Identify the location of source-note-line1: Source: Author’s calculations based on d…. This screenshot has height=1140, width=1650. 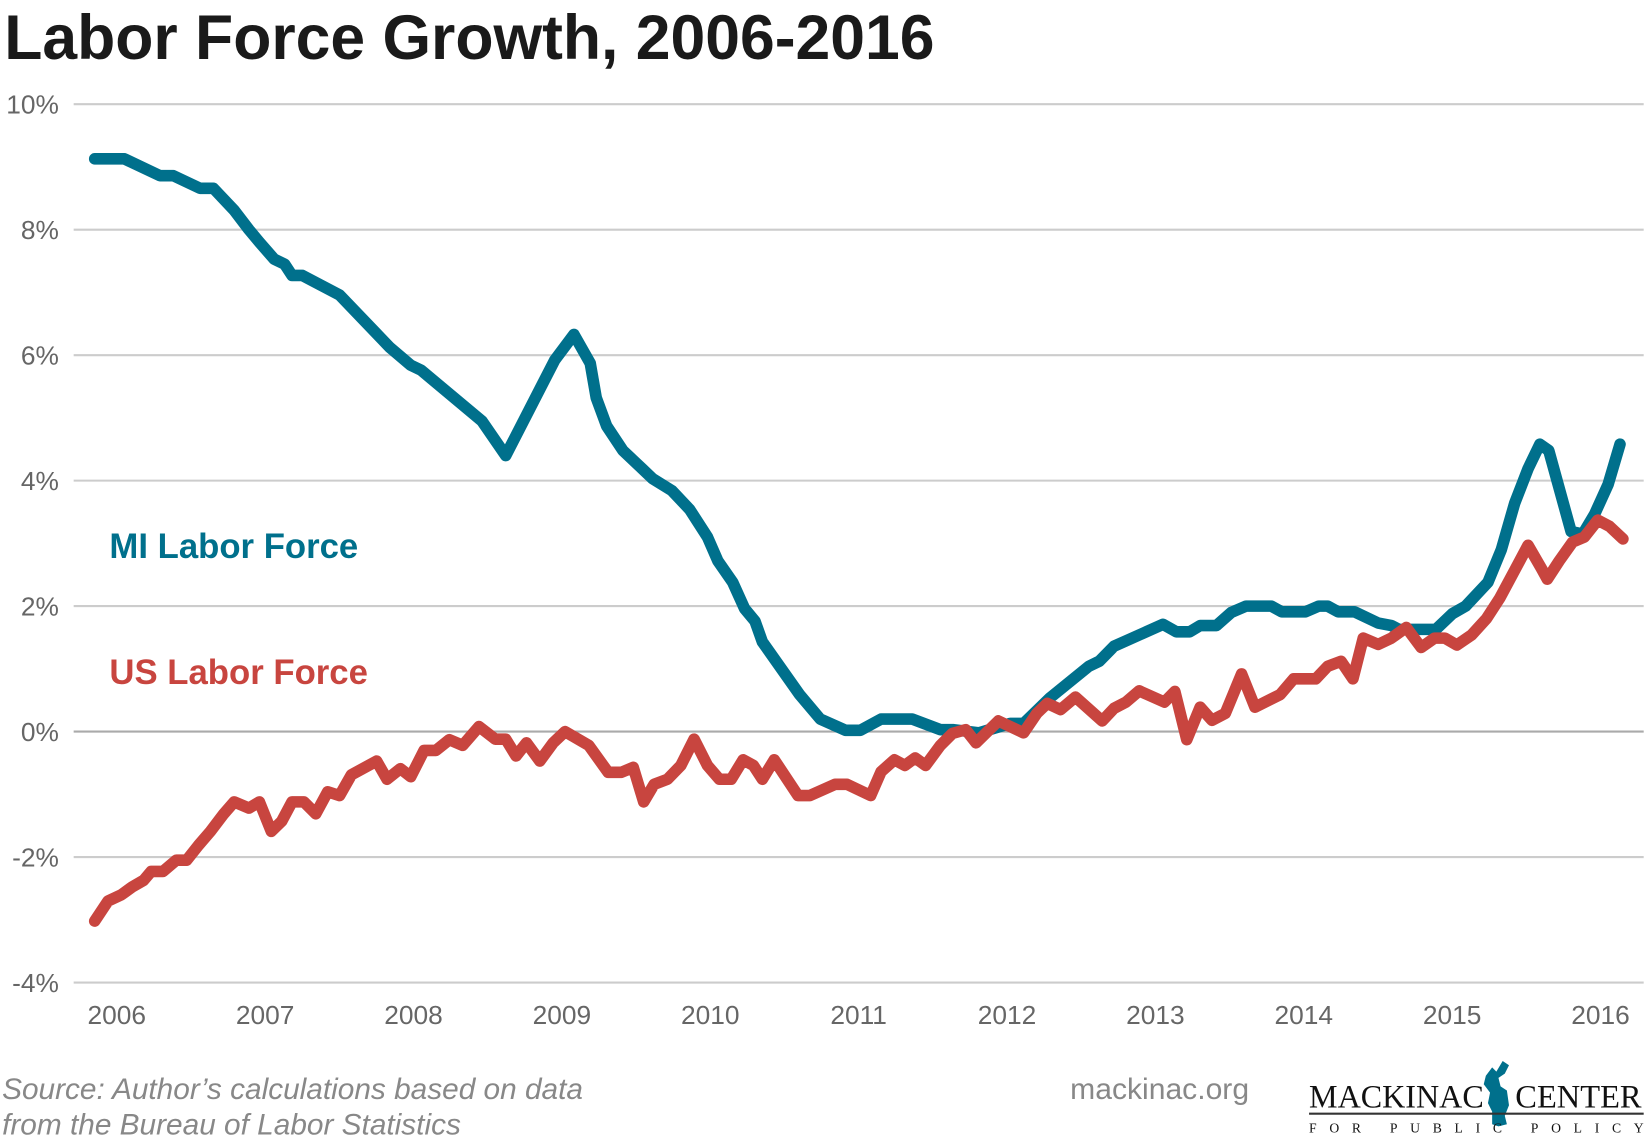
(292, 1089).